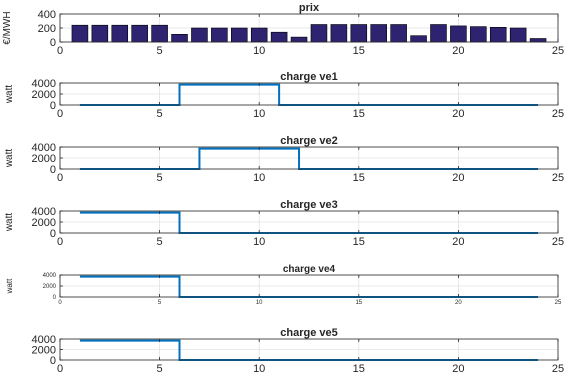  Describe the element at coordinates (308, 141) in the screenshot. I see `subplot-title: charge ve2` at that location.